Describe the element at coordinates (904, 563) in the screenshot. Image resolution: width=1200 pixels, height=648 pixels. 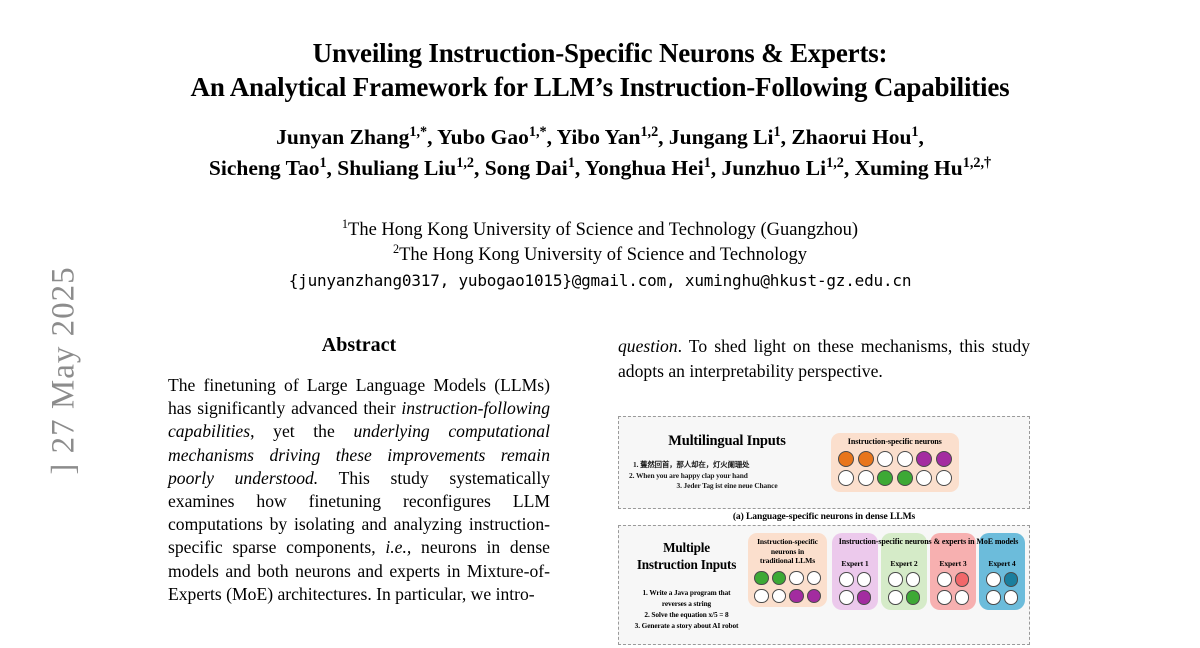
I see `expert-label: Expert 2` at that location.